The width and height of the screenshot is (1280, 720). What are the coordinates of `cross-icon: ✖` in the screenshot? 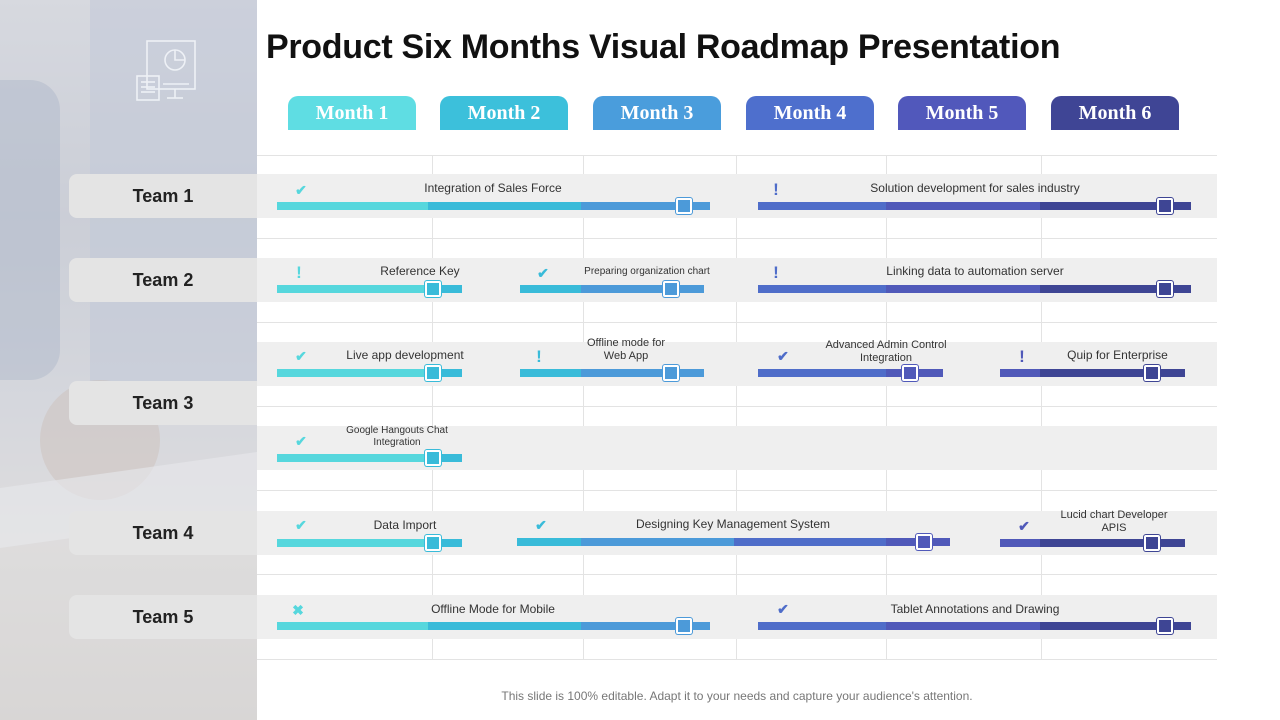 It's located at (298, 610).